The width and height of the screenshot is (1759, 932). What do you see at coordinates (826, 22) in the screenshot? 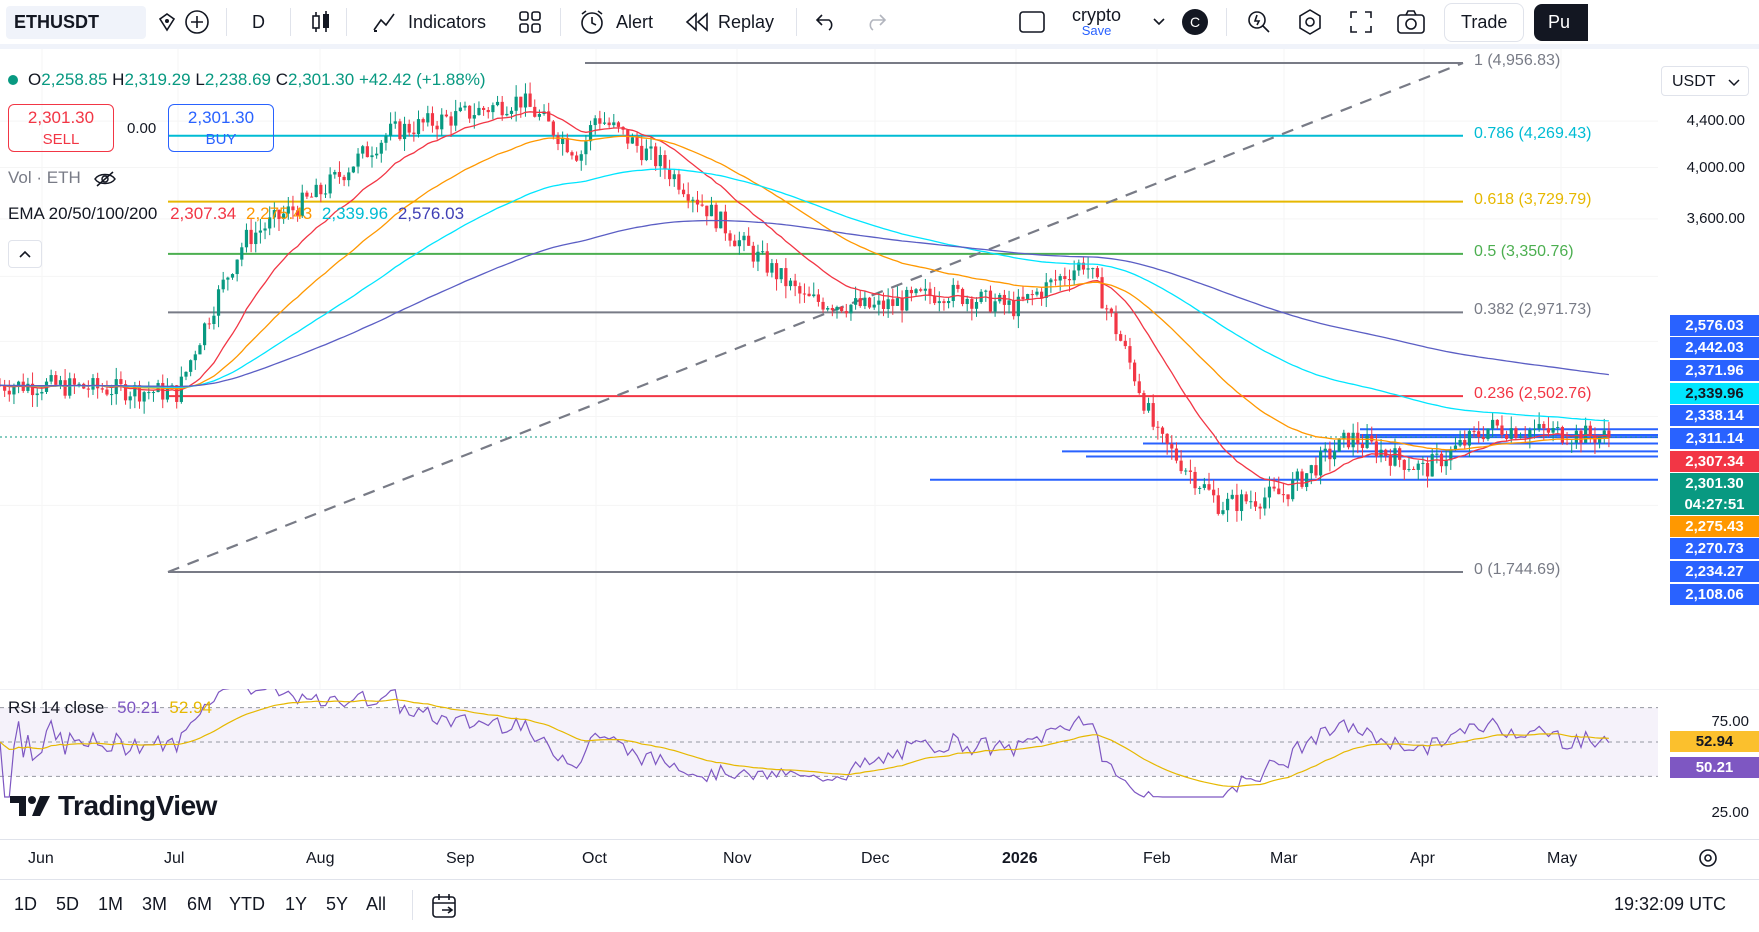
I see `undo-icon` at bounding box center [826, 22].